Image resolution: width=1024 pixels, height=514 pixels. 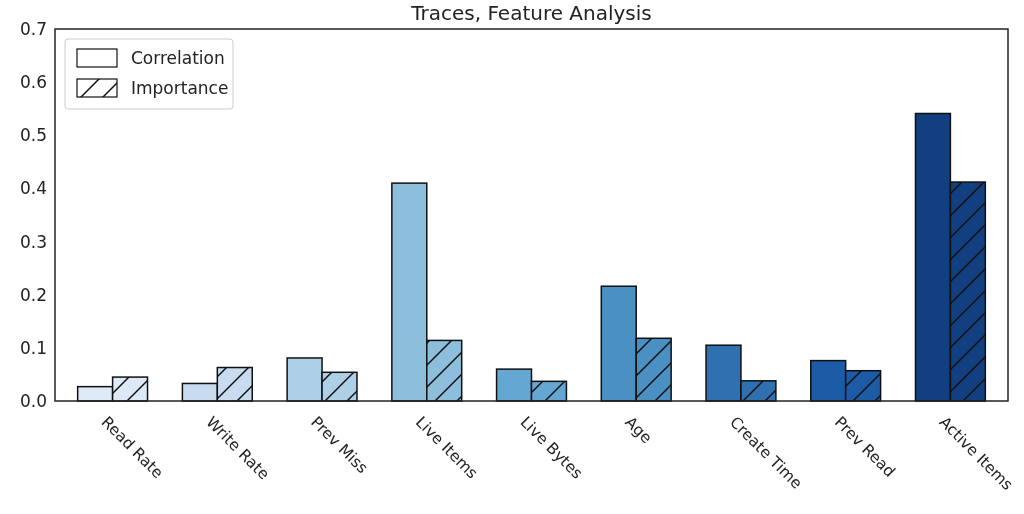 What do you see at coordinates (33, 241) in the screenshot?
I see `y-tick-label: 0.3` at bounding box center [33, 241].